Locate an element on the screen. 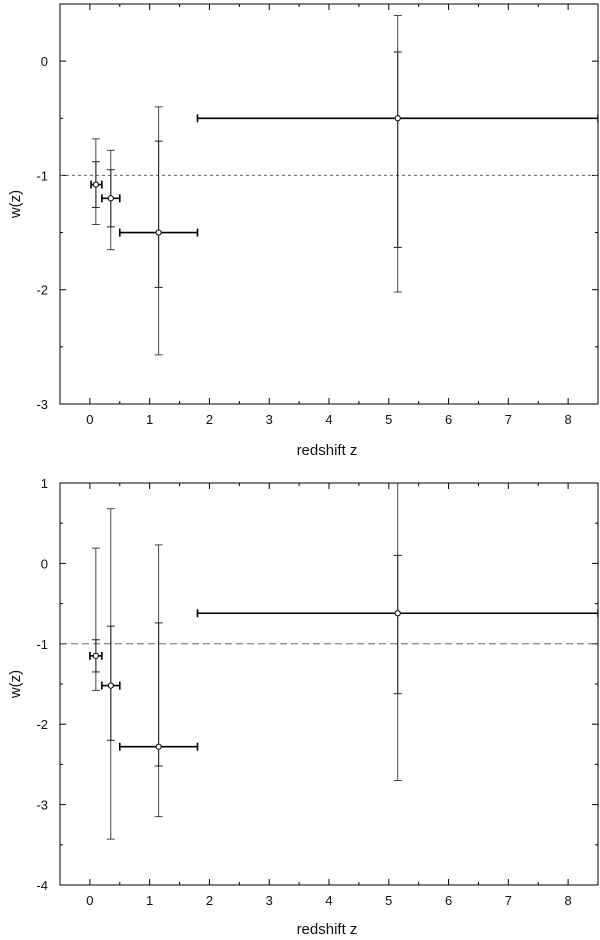  y-tick-label: 1 is located at coordinates (44, 483).